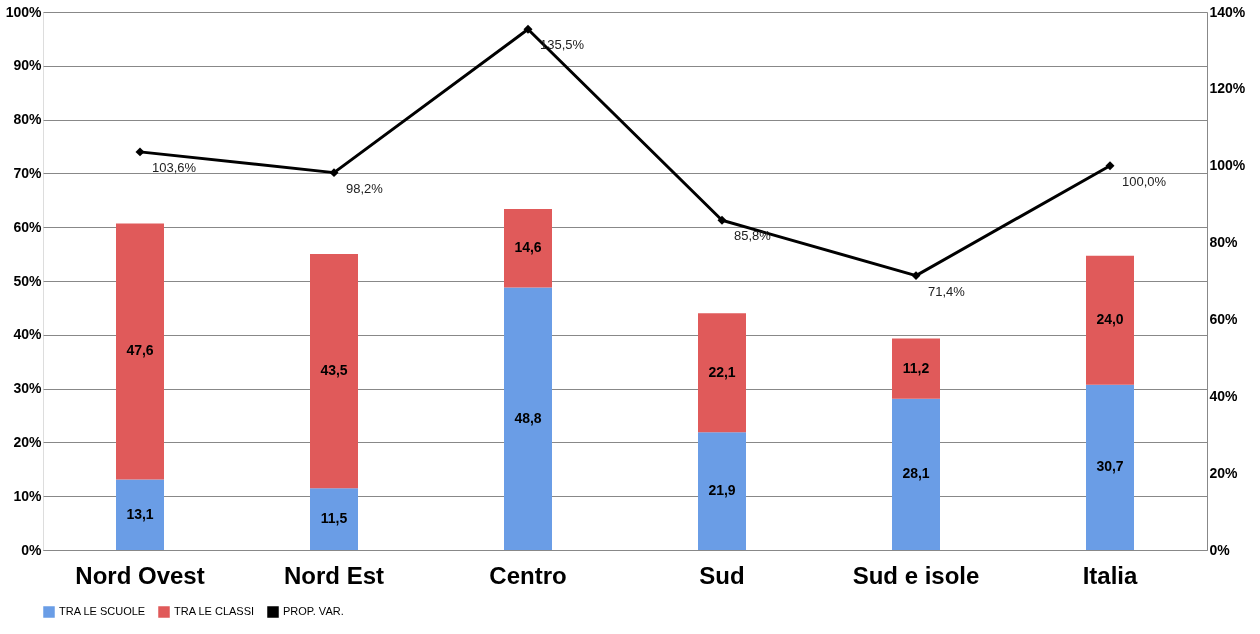 This screenshot has width=1260, height=634. I want to click on y-tick-label: 70%, so click(28, 172).